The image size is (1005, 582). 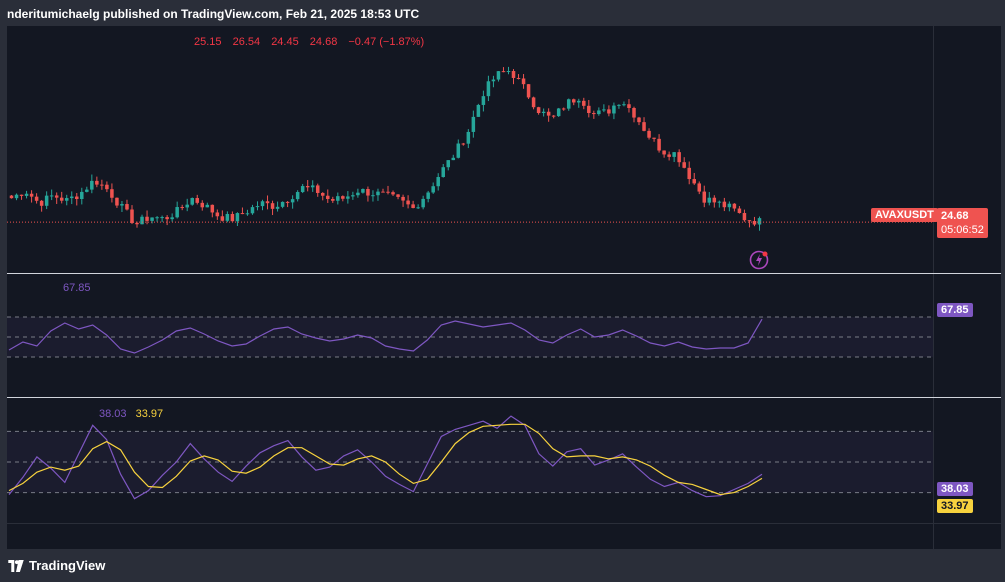 What do you see at coordinates (504, 523) in the screenshot?
I see `time-axis-separator` at bounding box center [504, 523].